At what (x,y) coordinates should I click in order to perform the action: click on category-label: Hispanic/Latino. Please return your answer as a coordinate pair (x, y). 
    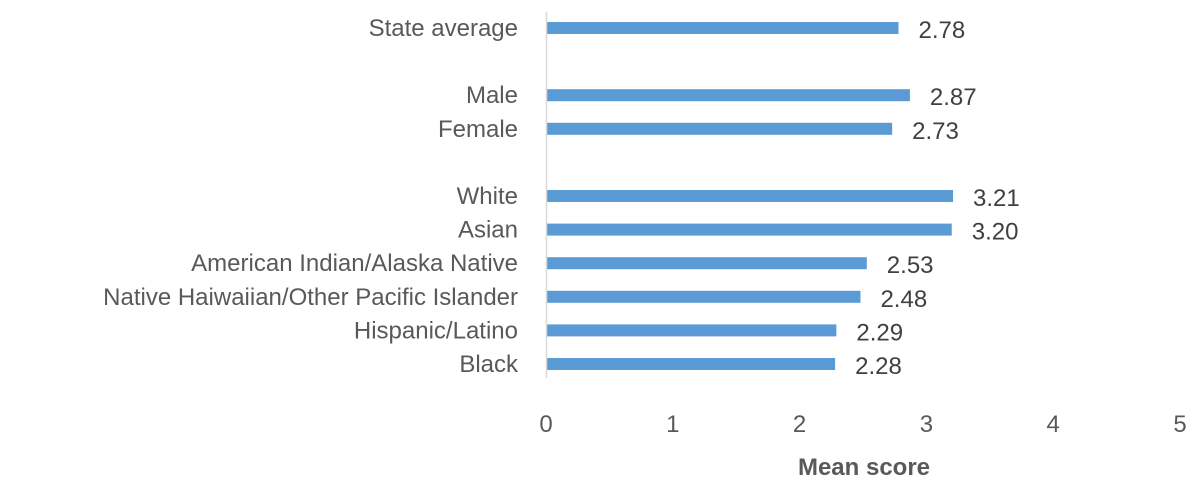
    Looking at the image, I should click on (436, 330).